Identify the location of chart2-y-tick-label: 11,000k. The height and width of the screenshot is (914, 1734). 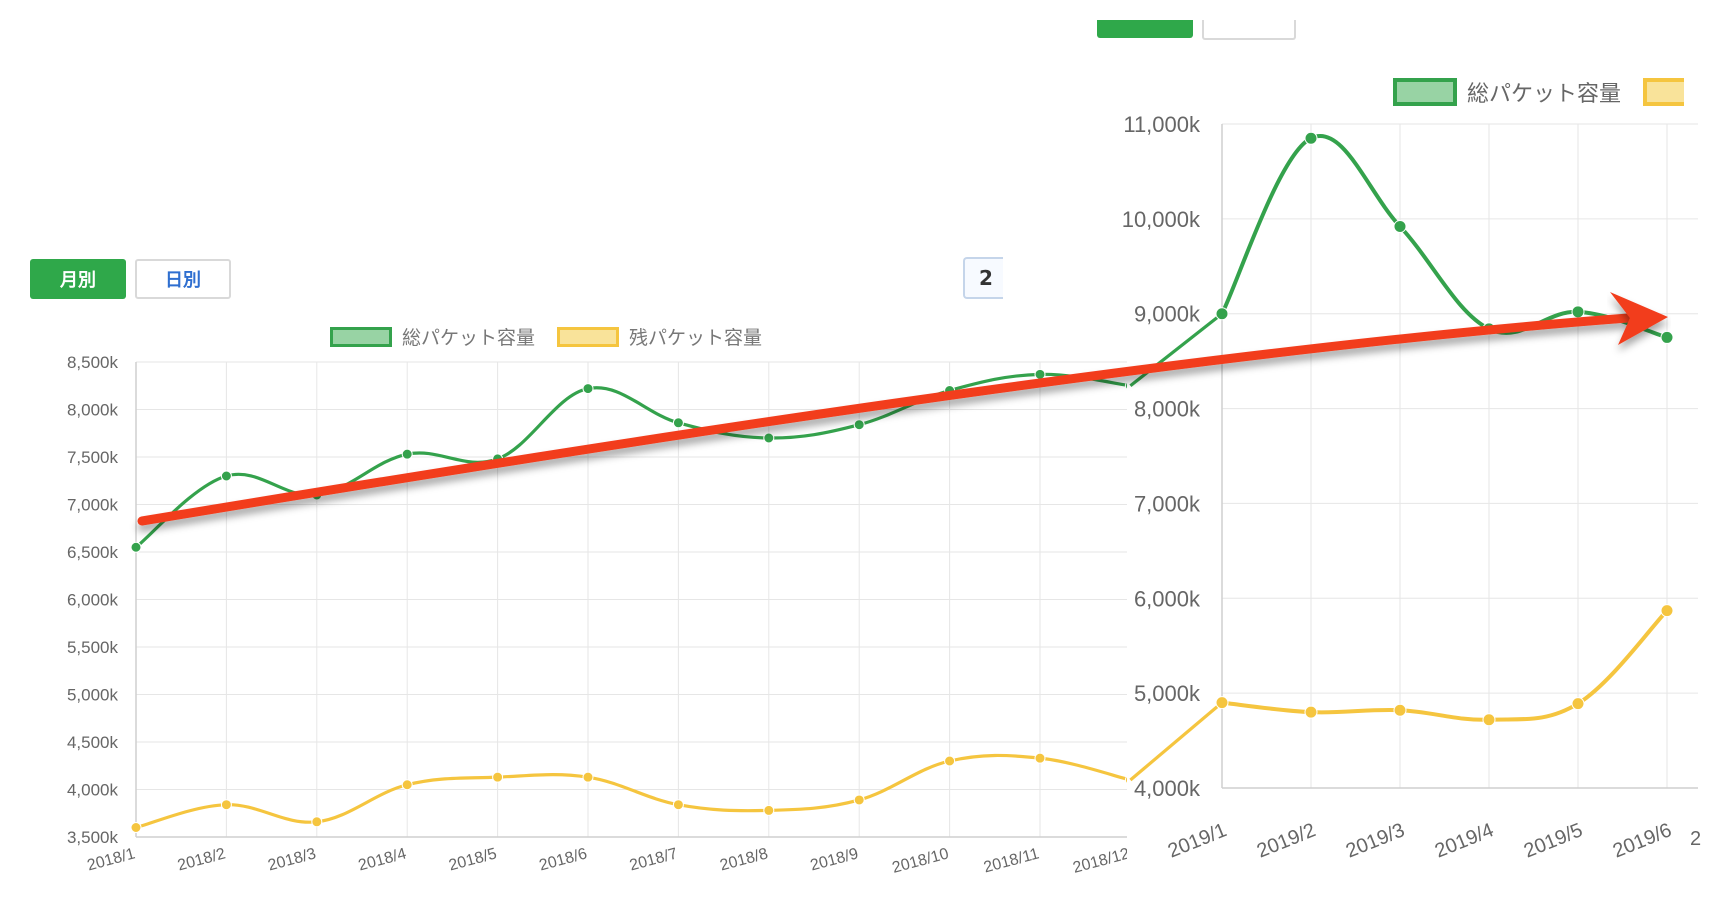
(1162, 124).